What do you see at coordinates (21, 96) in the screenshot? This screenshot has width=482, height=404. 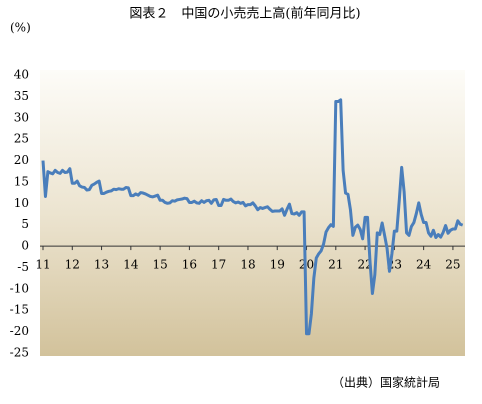 I see `y-tick-label: 35` at bounding box center [21, 96].